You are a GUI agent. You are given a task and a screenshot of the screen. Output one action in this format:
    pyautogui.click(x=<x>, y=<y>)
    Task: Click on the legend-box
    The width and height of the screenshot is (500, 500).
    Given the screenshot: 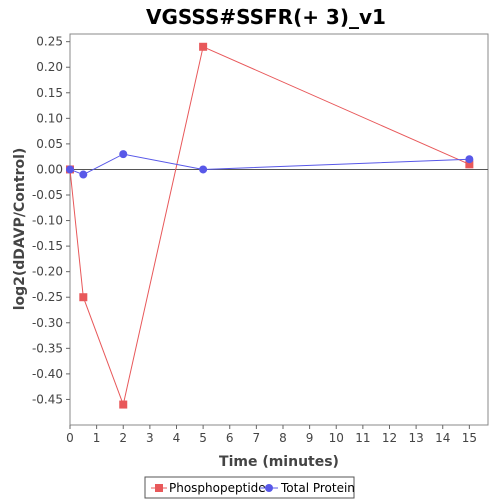 What is the action you would take?
    pyautogui.click(x=249, y=487)
    